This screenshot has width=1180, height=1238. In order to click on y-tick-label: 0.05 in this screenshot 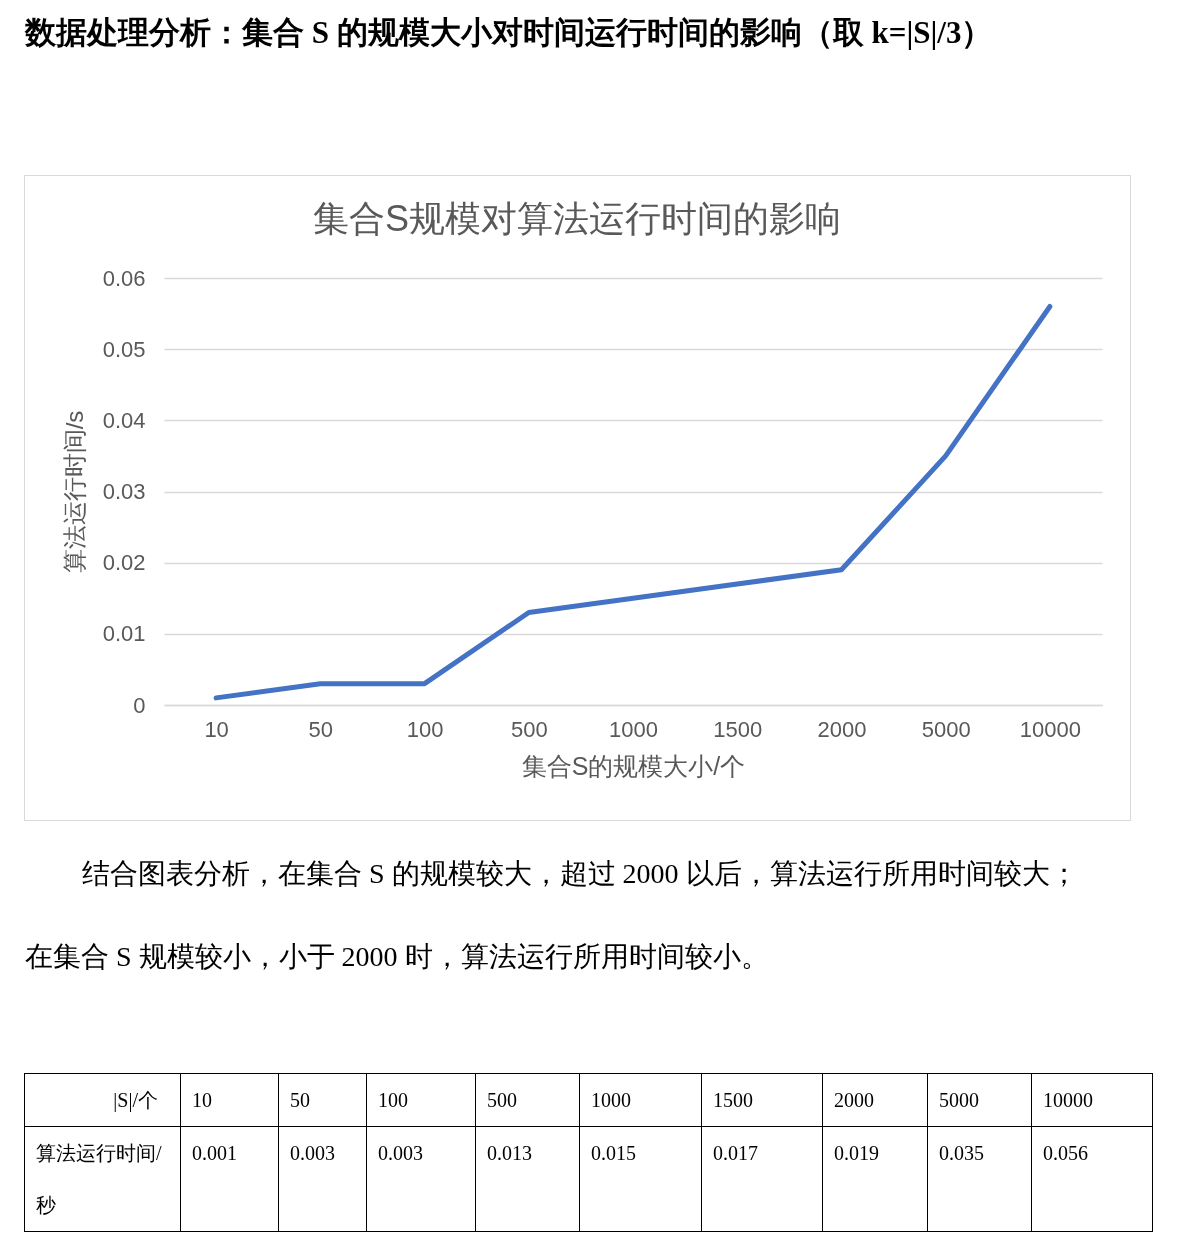, I will do `click(124, 349)`.